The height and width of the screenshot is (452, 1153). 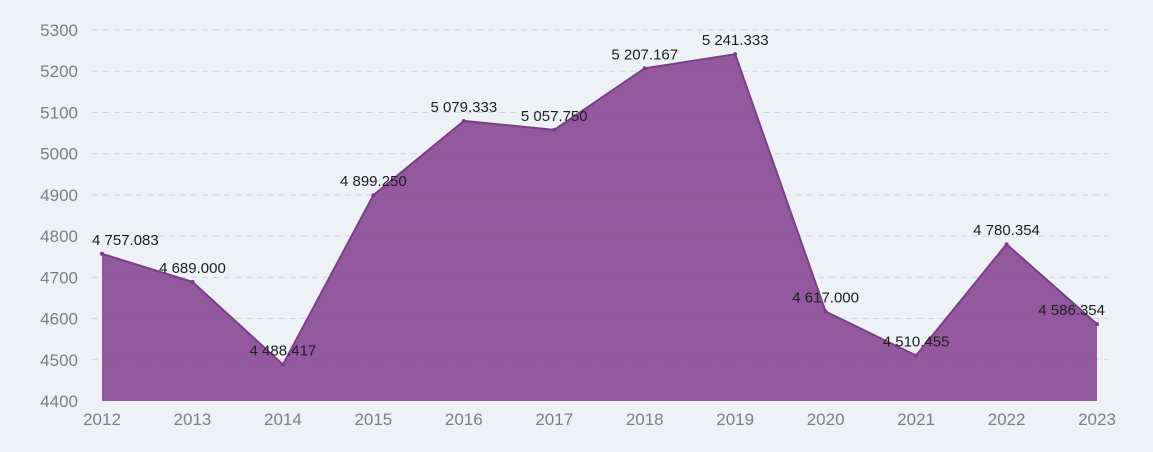 What do you see at coordinates (59, 112) in the screenshot?
I see `y-tick-label: 5100` at bounding box center [59, 112].